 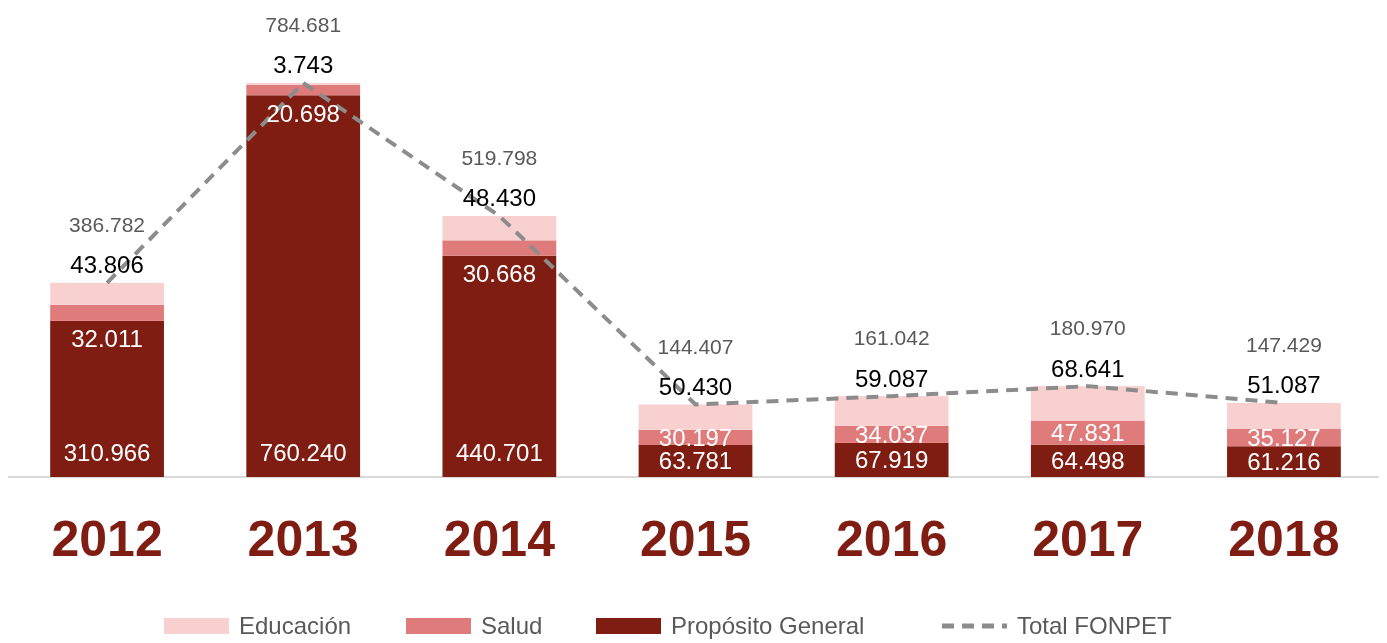 What do you see at coordinates (499, 274) in the screenshot?
I see `data-label: 30.668` at bounding box center [499, 274].